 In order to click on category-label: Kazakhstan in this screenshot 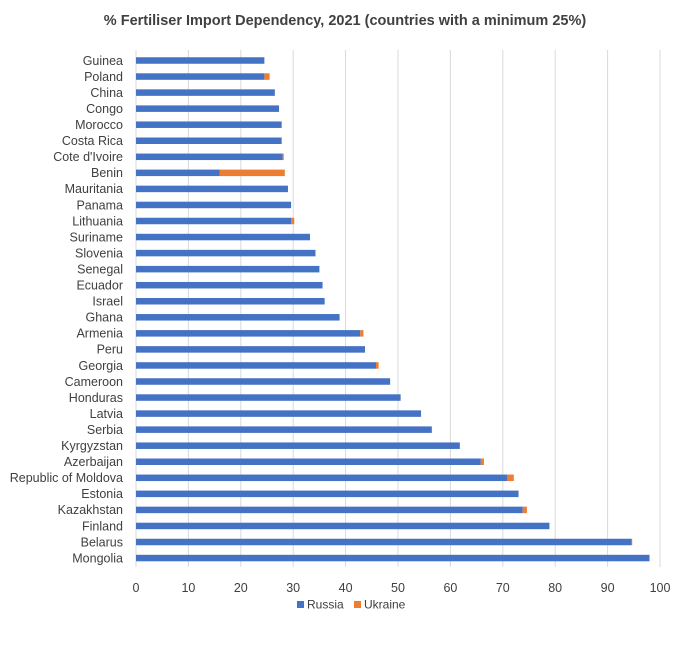, I will do `click(90, 510)`.